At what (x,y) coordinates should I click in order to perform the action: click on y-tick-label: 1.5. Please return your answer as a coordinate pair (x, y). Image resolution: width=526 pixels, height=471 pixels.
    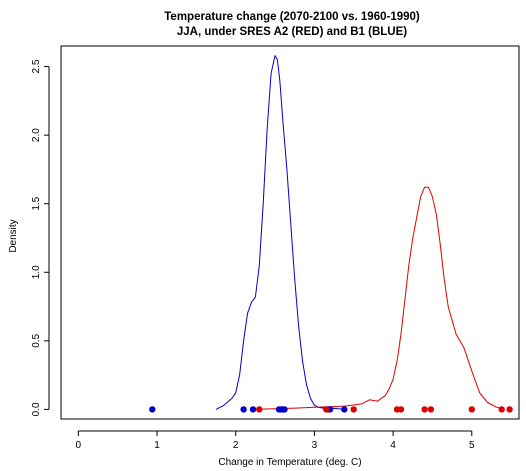
    Looking at the image, I should click on (36, 203).